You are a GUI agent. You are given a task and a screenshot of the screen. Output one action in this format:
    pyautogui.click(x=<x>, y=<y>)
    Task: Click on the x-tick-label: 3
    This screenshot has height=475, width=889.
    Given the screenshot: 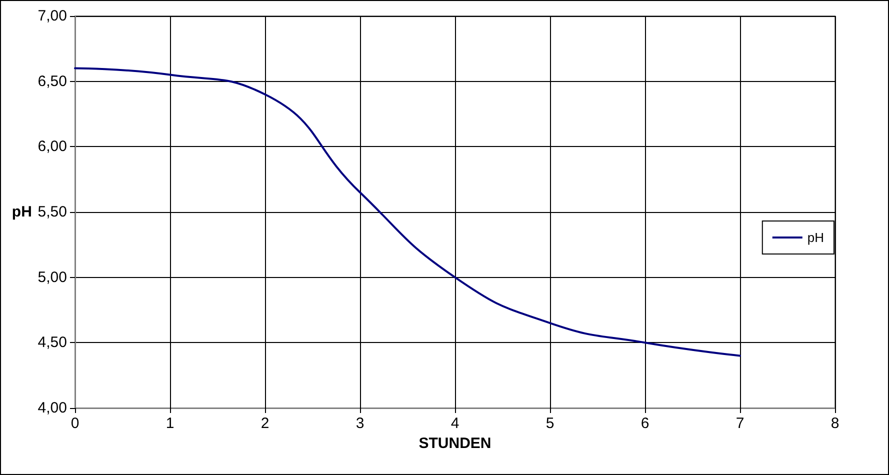 What is the action you would take?
    pyautogui.click(x=360, y=423)
    